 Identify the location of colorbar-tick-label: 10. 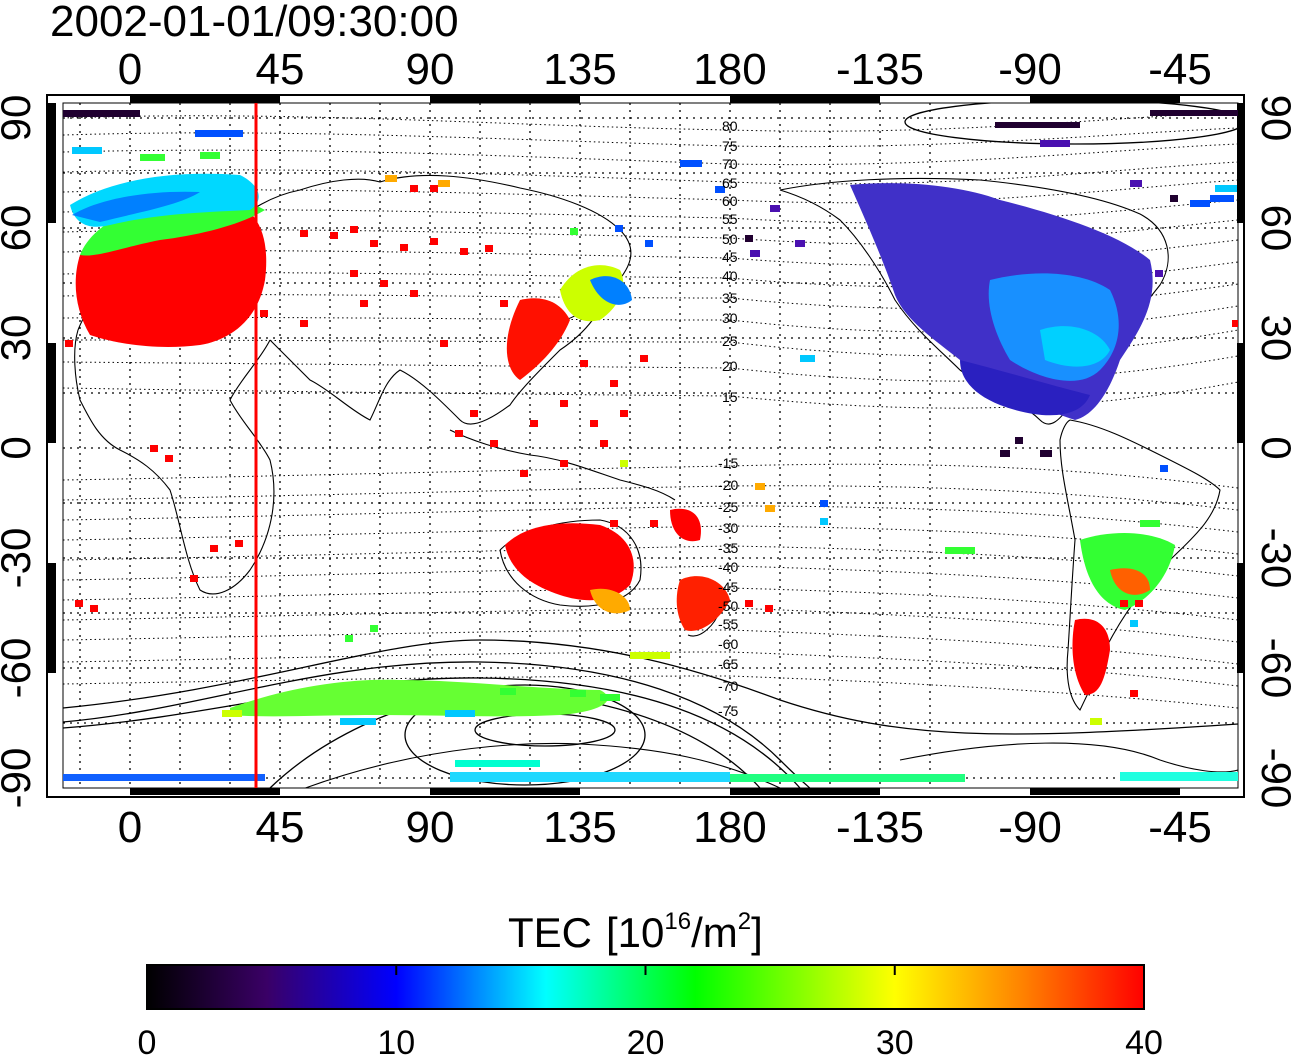
(396, 1040).